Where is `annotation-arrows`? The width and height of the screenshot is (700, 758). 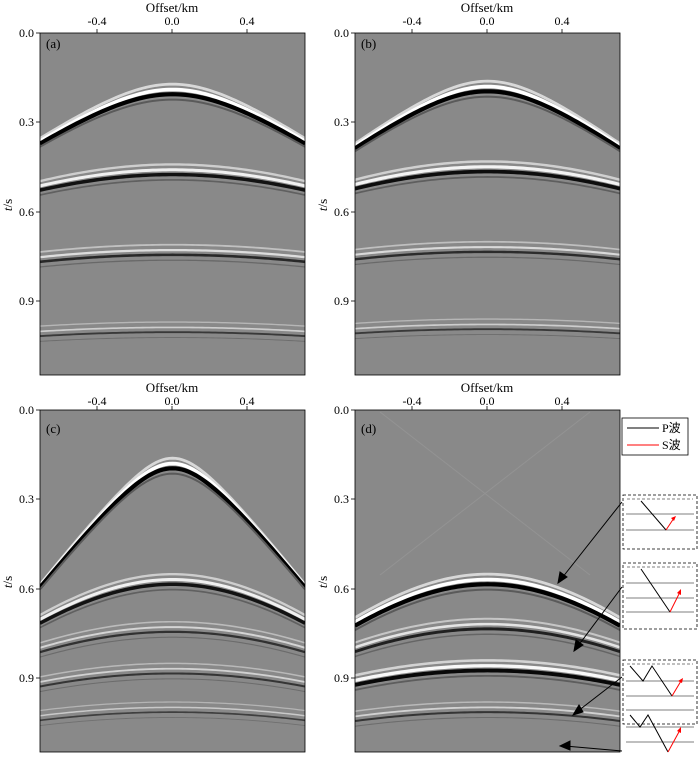 annotation-arrows is located at coordinates (590, 626).